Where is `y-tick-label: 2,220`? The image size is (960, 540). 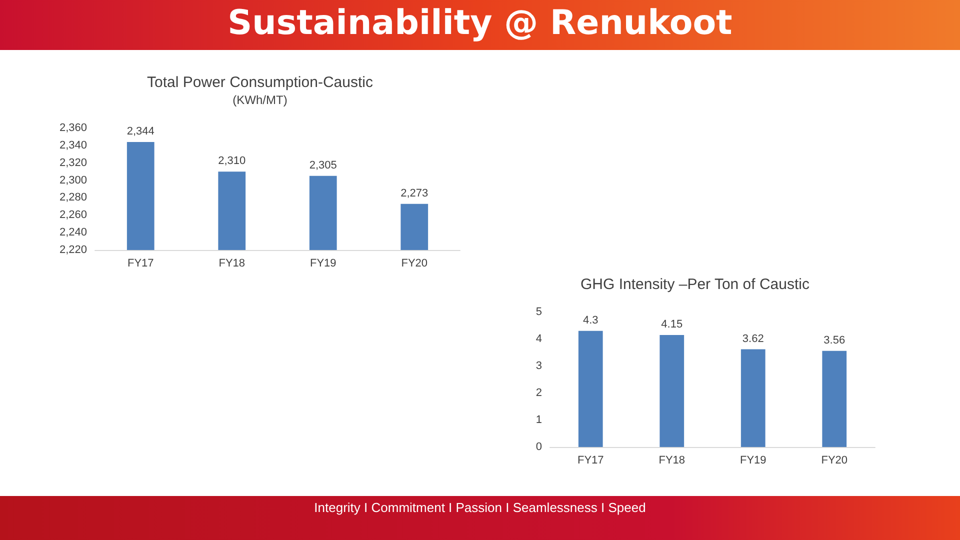
y-tick-label: 2,220 is located at coordinates (73, 250).